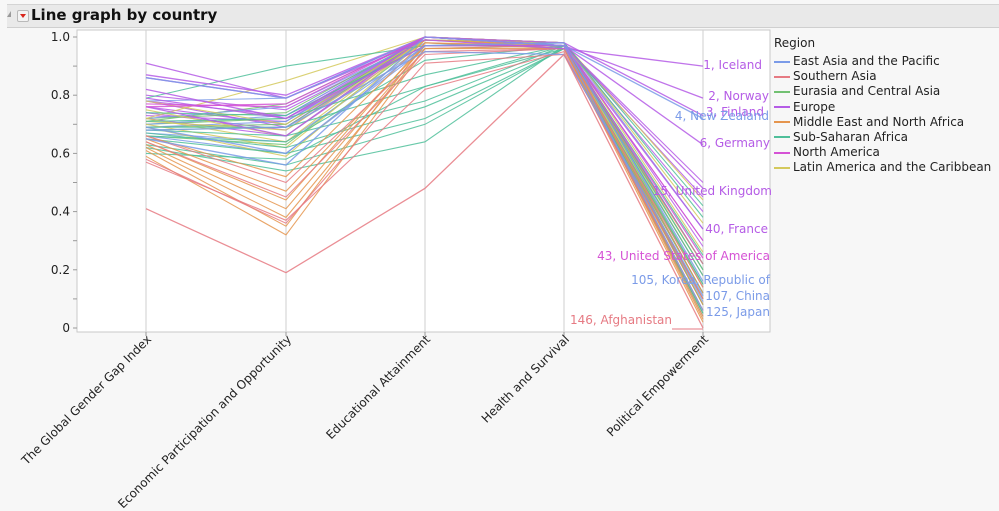  What do you see at coordinates (124, 15) in the screenshot?
I see `panel-title: Line graph by country` at bounding box center [124, 15].